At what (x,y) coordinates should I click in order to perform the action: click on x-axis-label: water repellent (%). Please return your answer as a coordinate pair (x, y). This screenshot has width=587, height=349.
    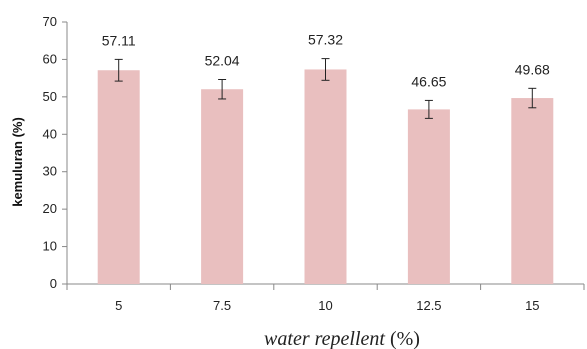
    Looking at the image, I should click on (342, 338).